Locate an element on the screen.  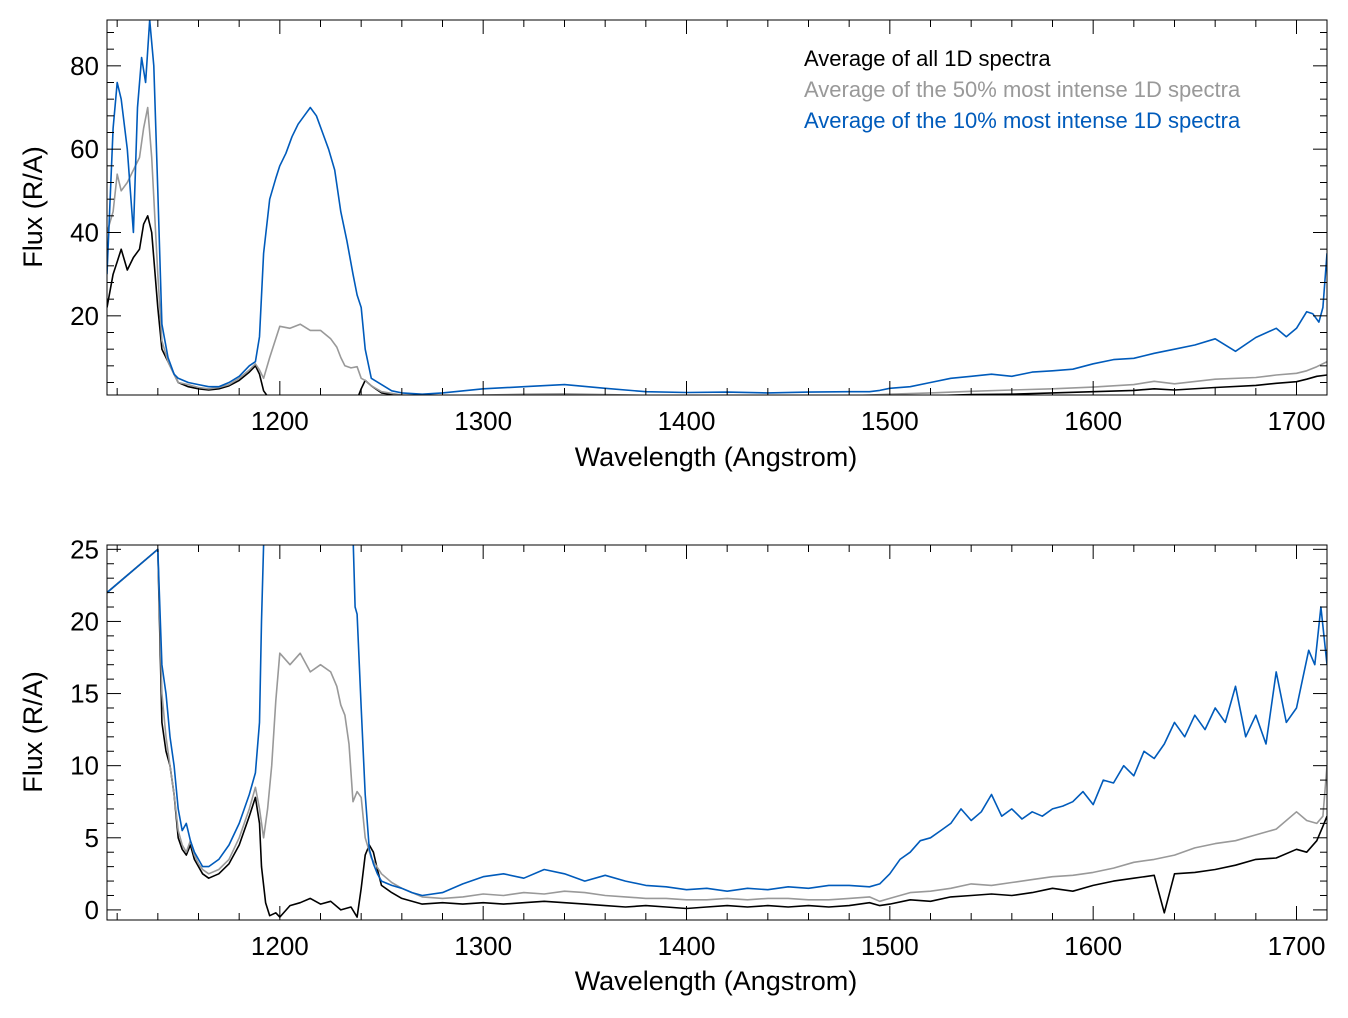
bottom-y-tick-label: 25 is located at coordinates (84, 549).